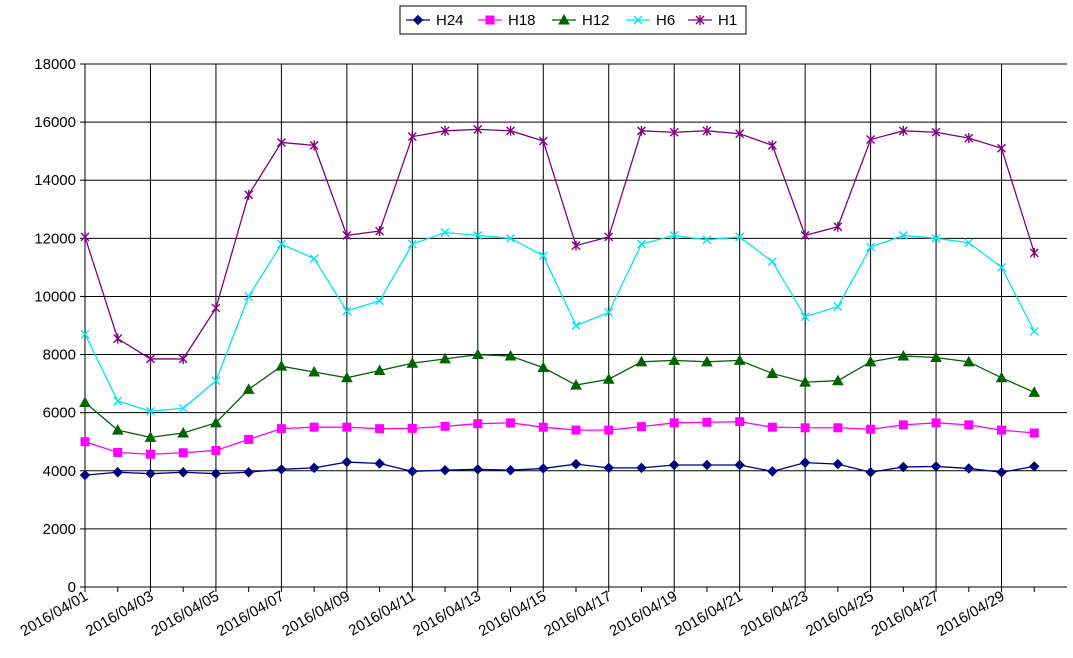  Describe the element at coordinates (559, 396) in the screenshot. I see `series-line-h12` at that location.